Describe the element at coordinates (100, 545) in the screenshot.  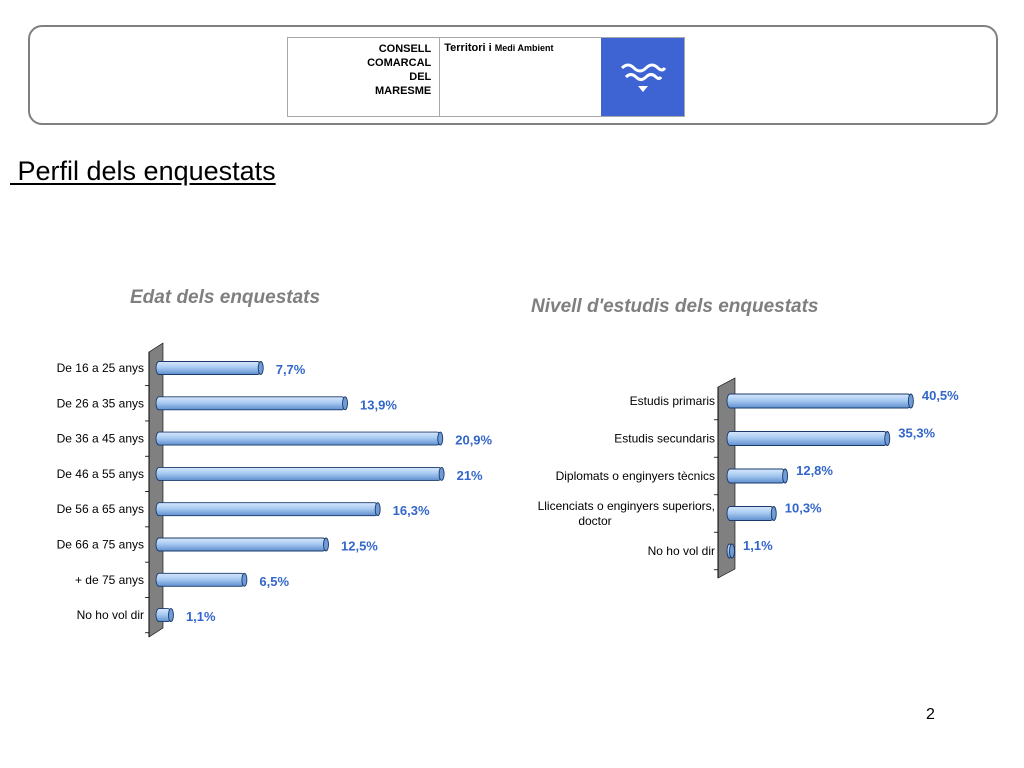
I see `age-category-label: De 66 a 75 anys` at that location.